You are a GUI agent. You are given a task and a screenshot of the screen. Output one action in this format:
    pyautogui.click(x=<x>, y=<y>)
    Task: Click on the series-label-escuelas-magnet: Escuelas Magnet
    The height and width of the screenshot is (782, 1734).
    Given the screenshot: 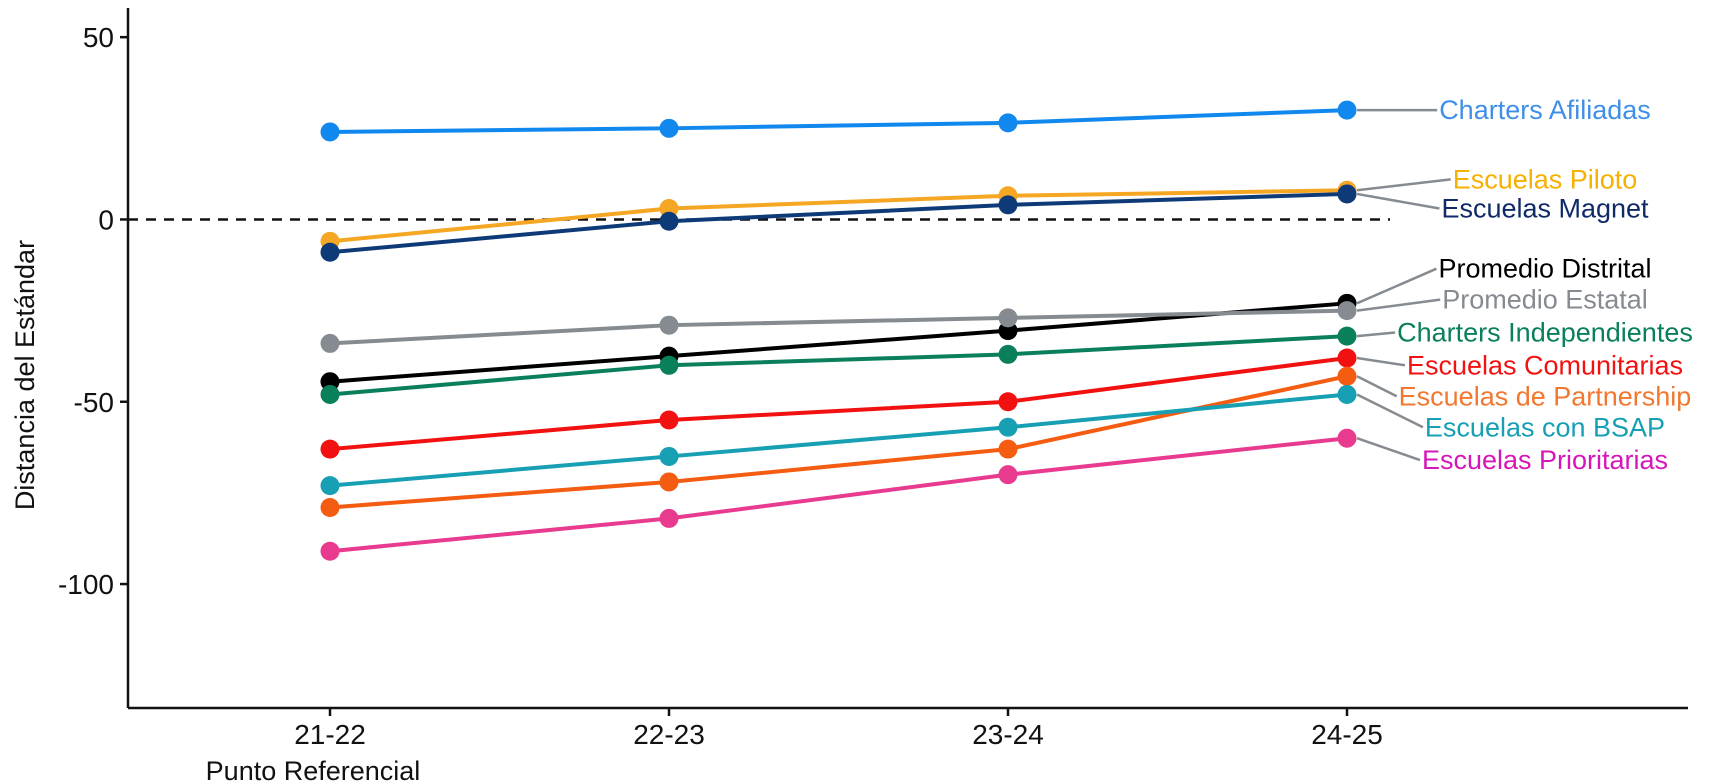 What is the action you would take?
    pyautogui.click(x=1545, y=209)
    